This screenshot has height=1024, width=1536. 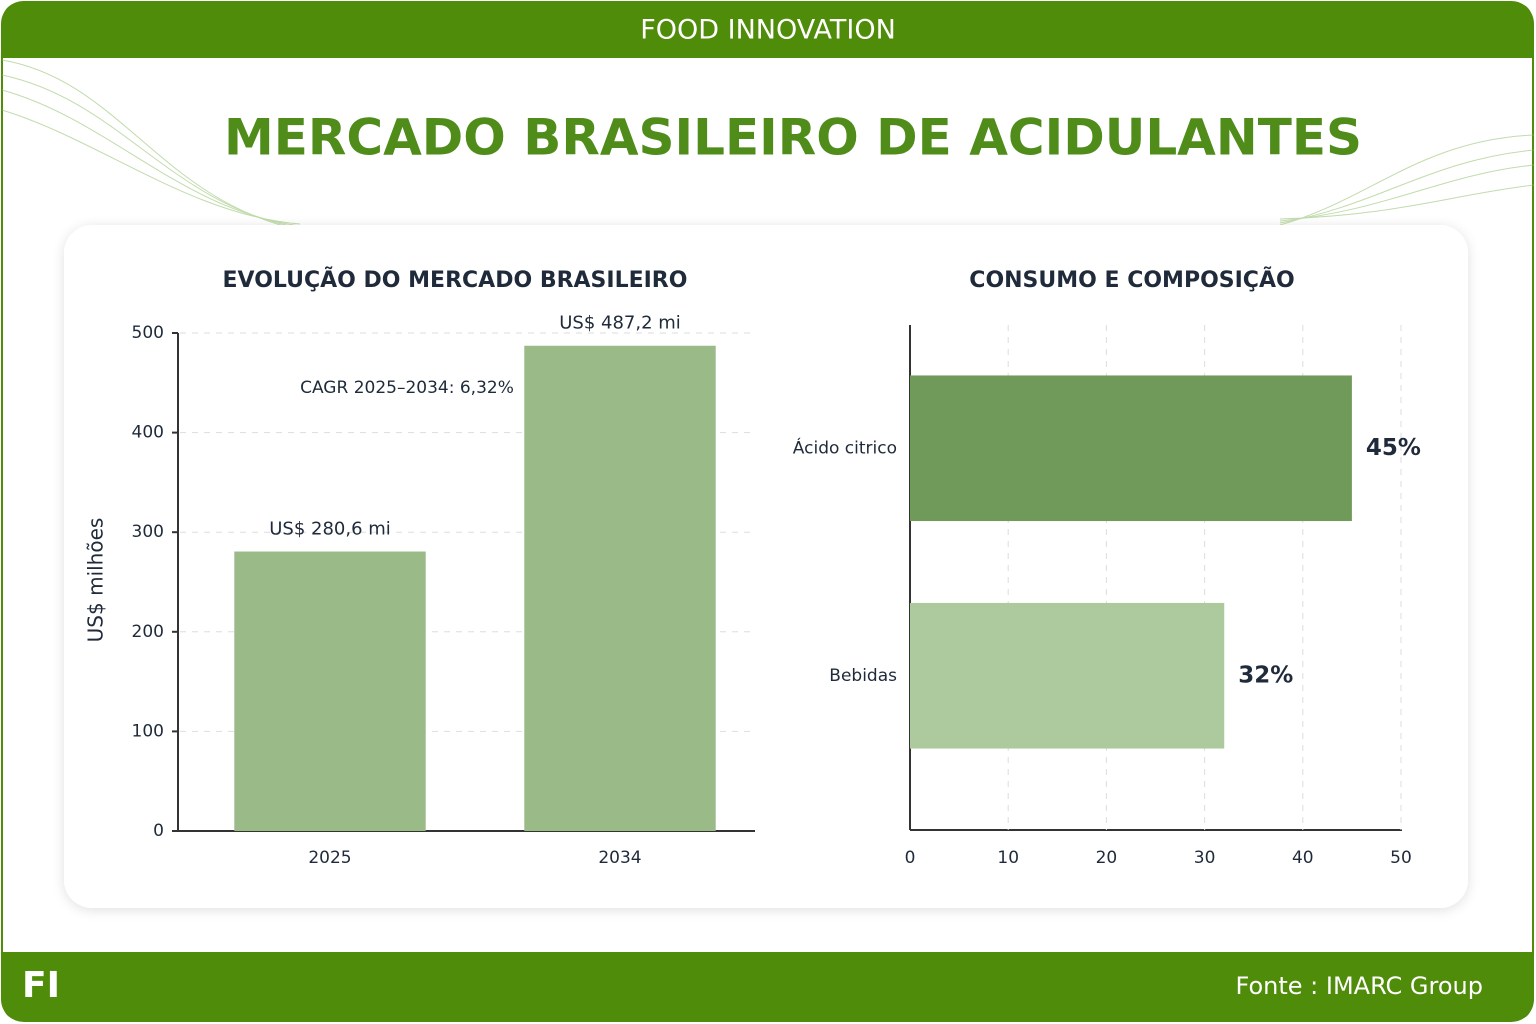 What do you see at coordinates (1393, 448) in the screenshot?
I see `value-label: 45%` at bounding box center [1393, 448].